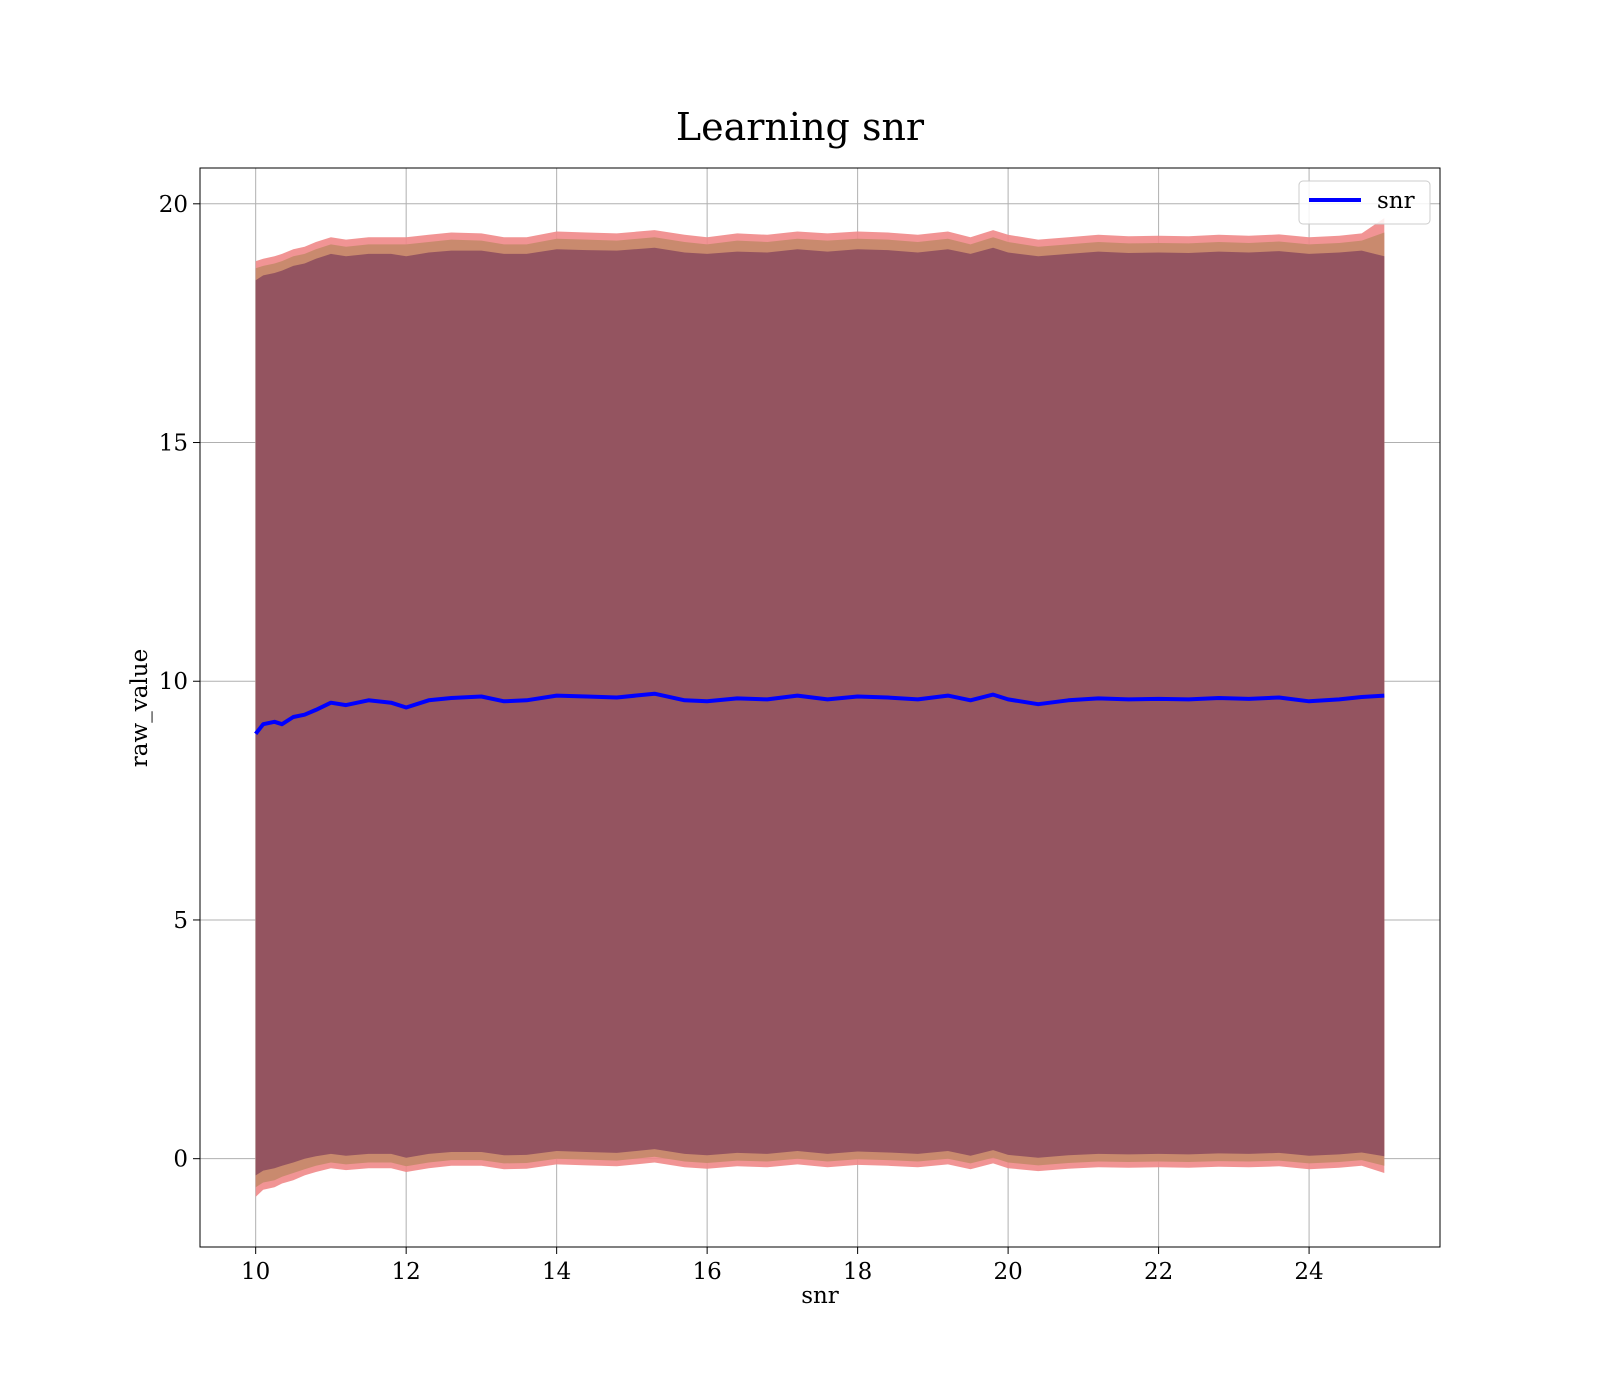 This screenshot has height=1400, width=1600. What do you see at coordinates (180, 1160) in the screenshot?
I see `y-tick-label: 0` at bounding box center [180, 1160].